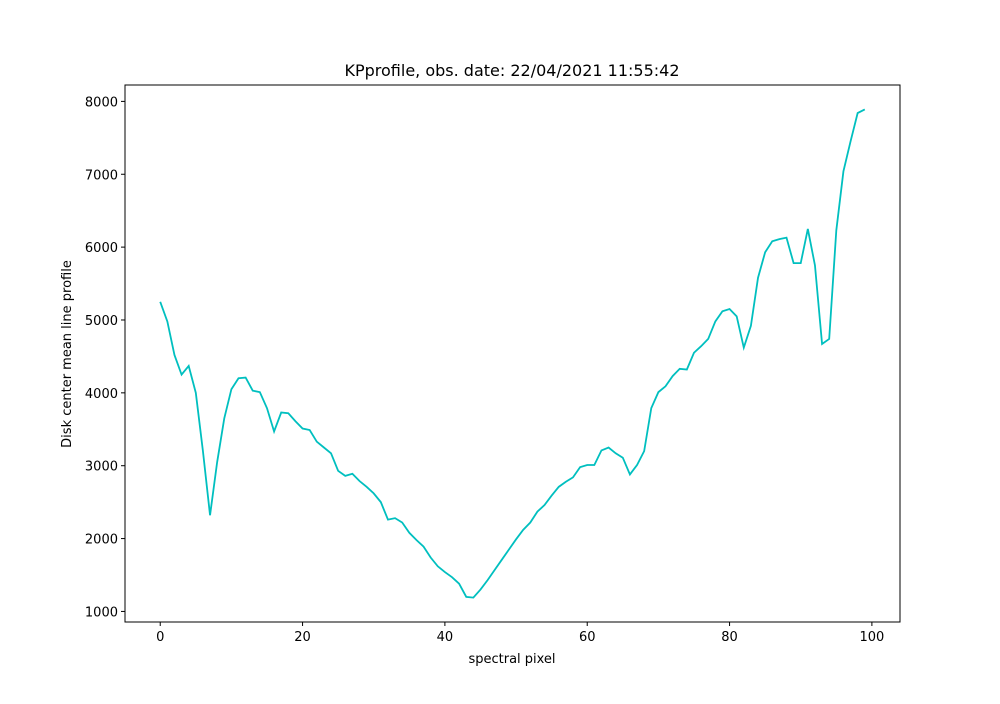 Image resolution: width=1000 pixels, height=704 pixels. Describe the element at coordinates (101, 175) in the screenshot. I see `y-tick-label: 7000` at that location.